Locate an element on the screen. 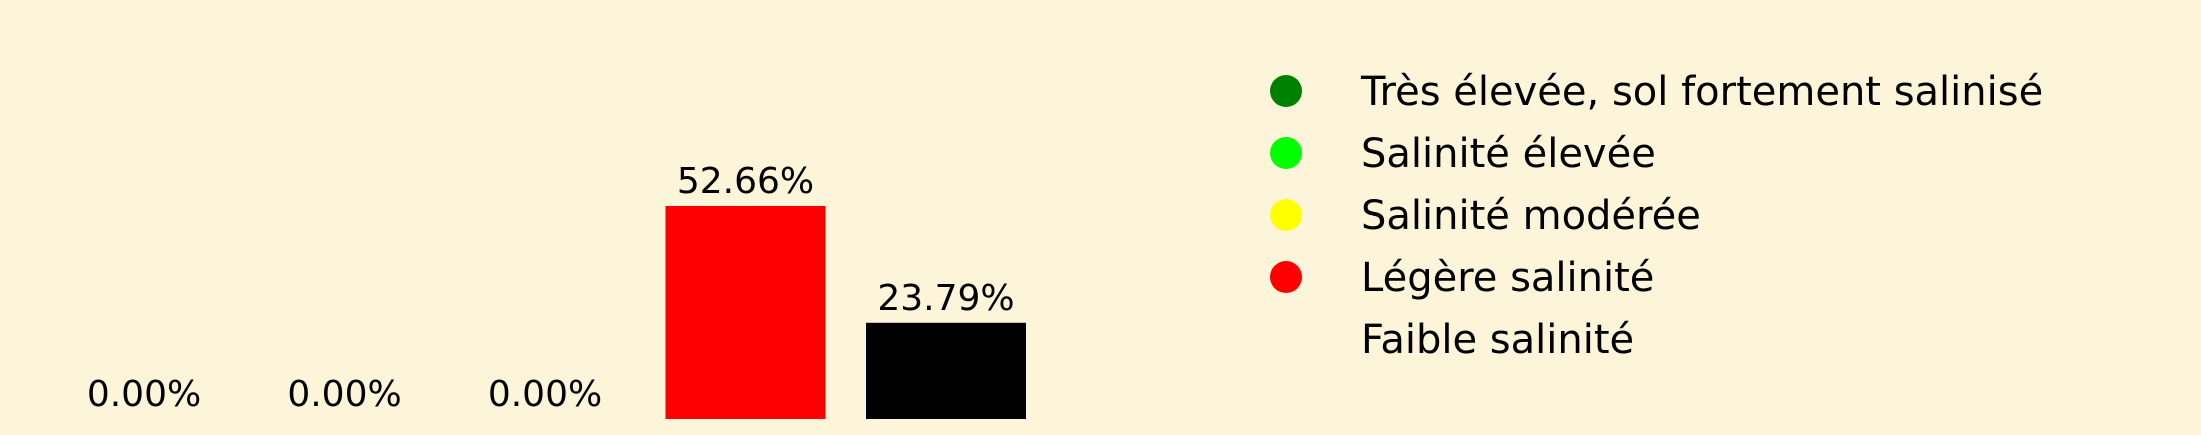 The width and height of the screenshot is (2201, 435). legend-label-1: Très élevée, sol fortement salinisé is located at coordinates (1701, 92).